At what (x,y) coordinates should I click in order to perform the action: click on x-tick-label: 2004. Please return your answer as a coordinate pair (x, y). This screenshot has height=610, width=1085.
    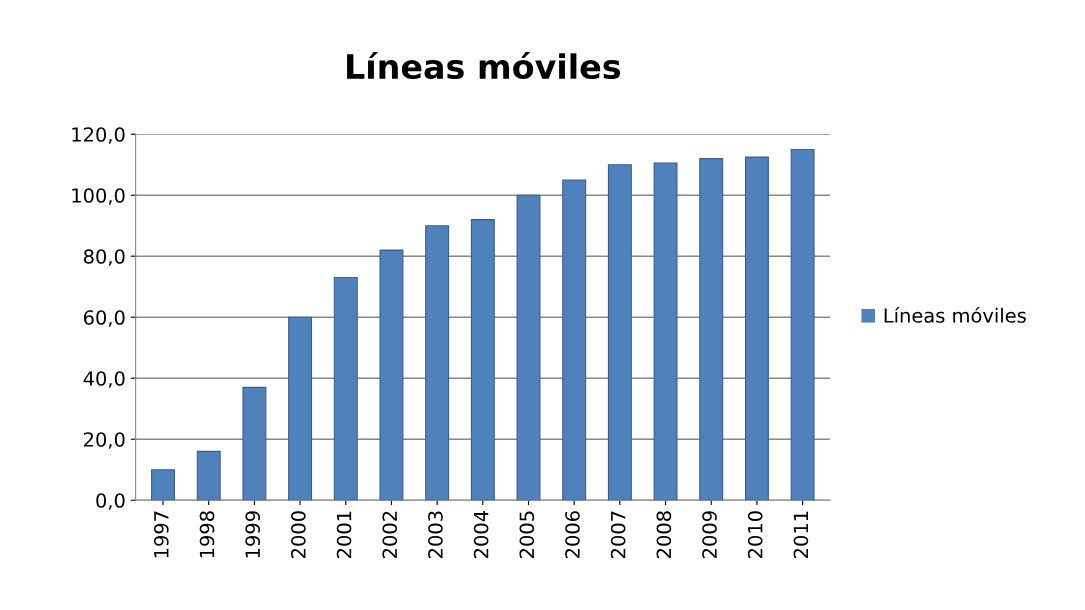
    Looking at the image, I should click on (481, 534).